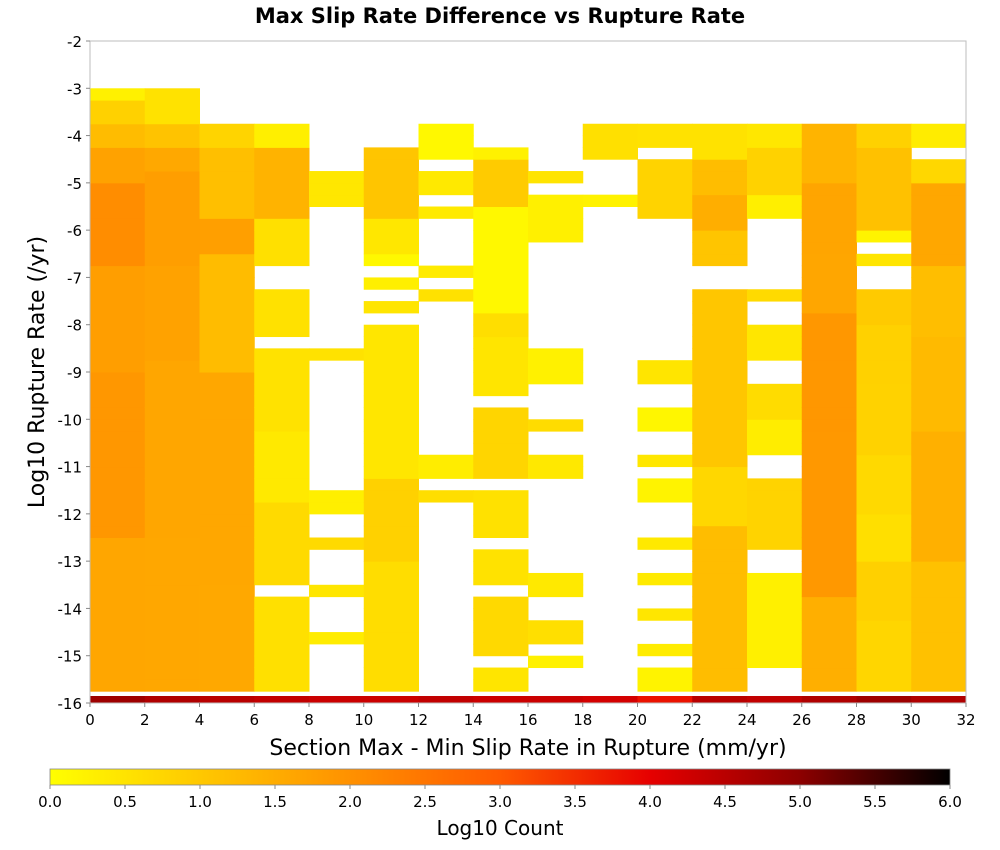  I want to click on y-tick-label: -11, so click(70, 468).